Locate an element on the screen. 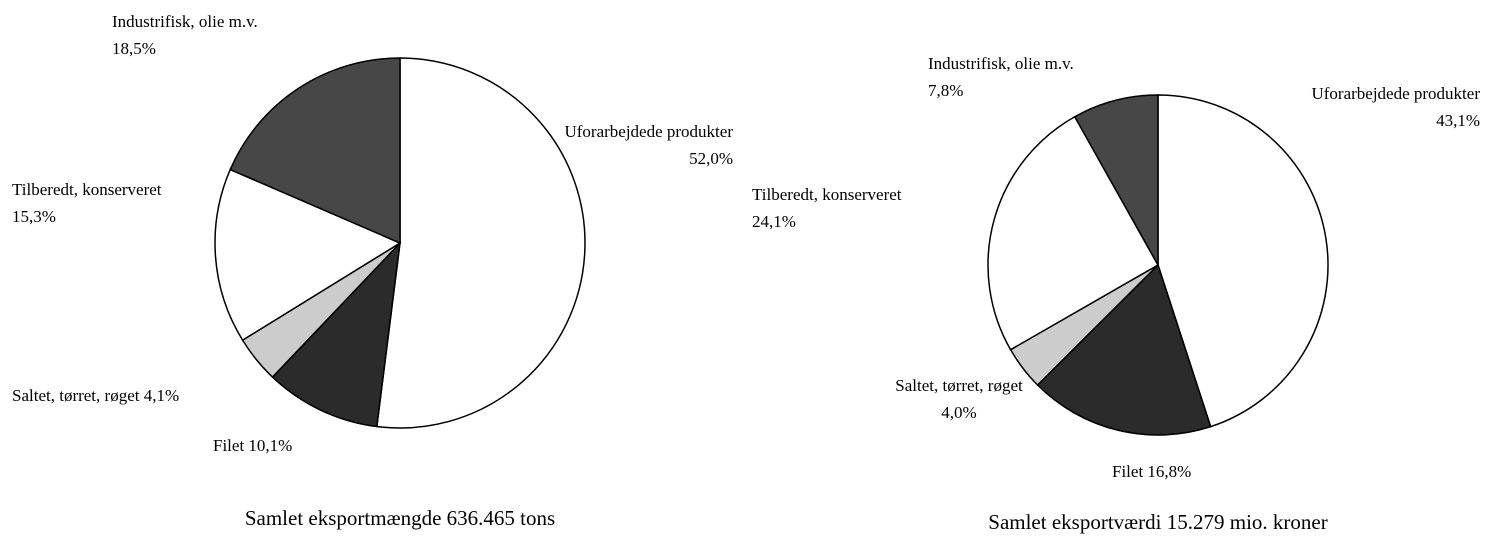  value-label: 52,0% is located at coordinates (711, 158).